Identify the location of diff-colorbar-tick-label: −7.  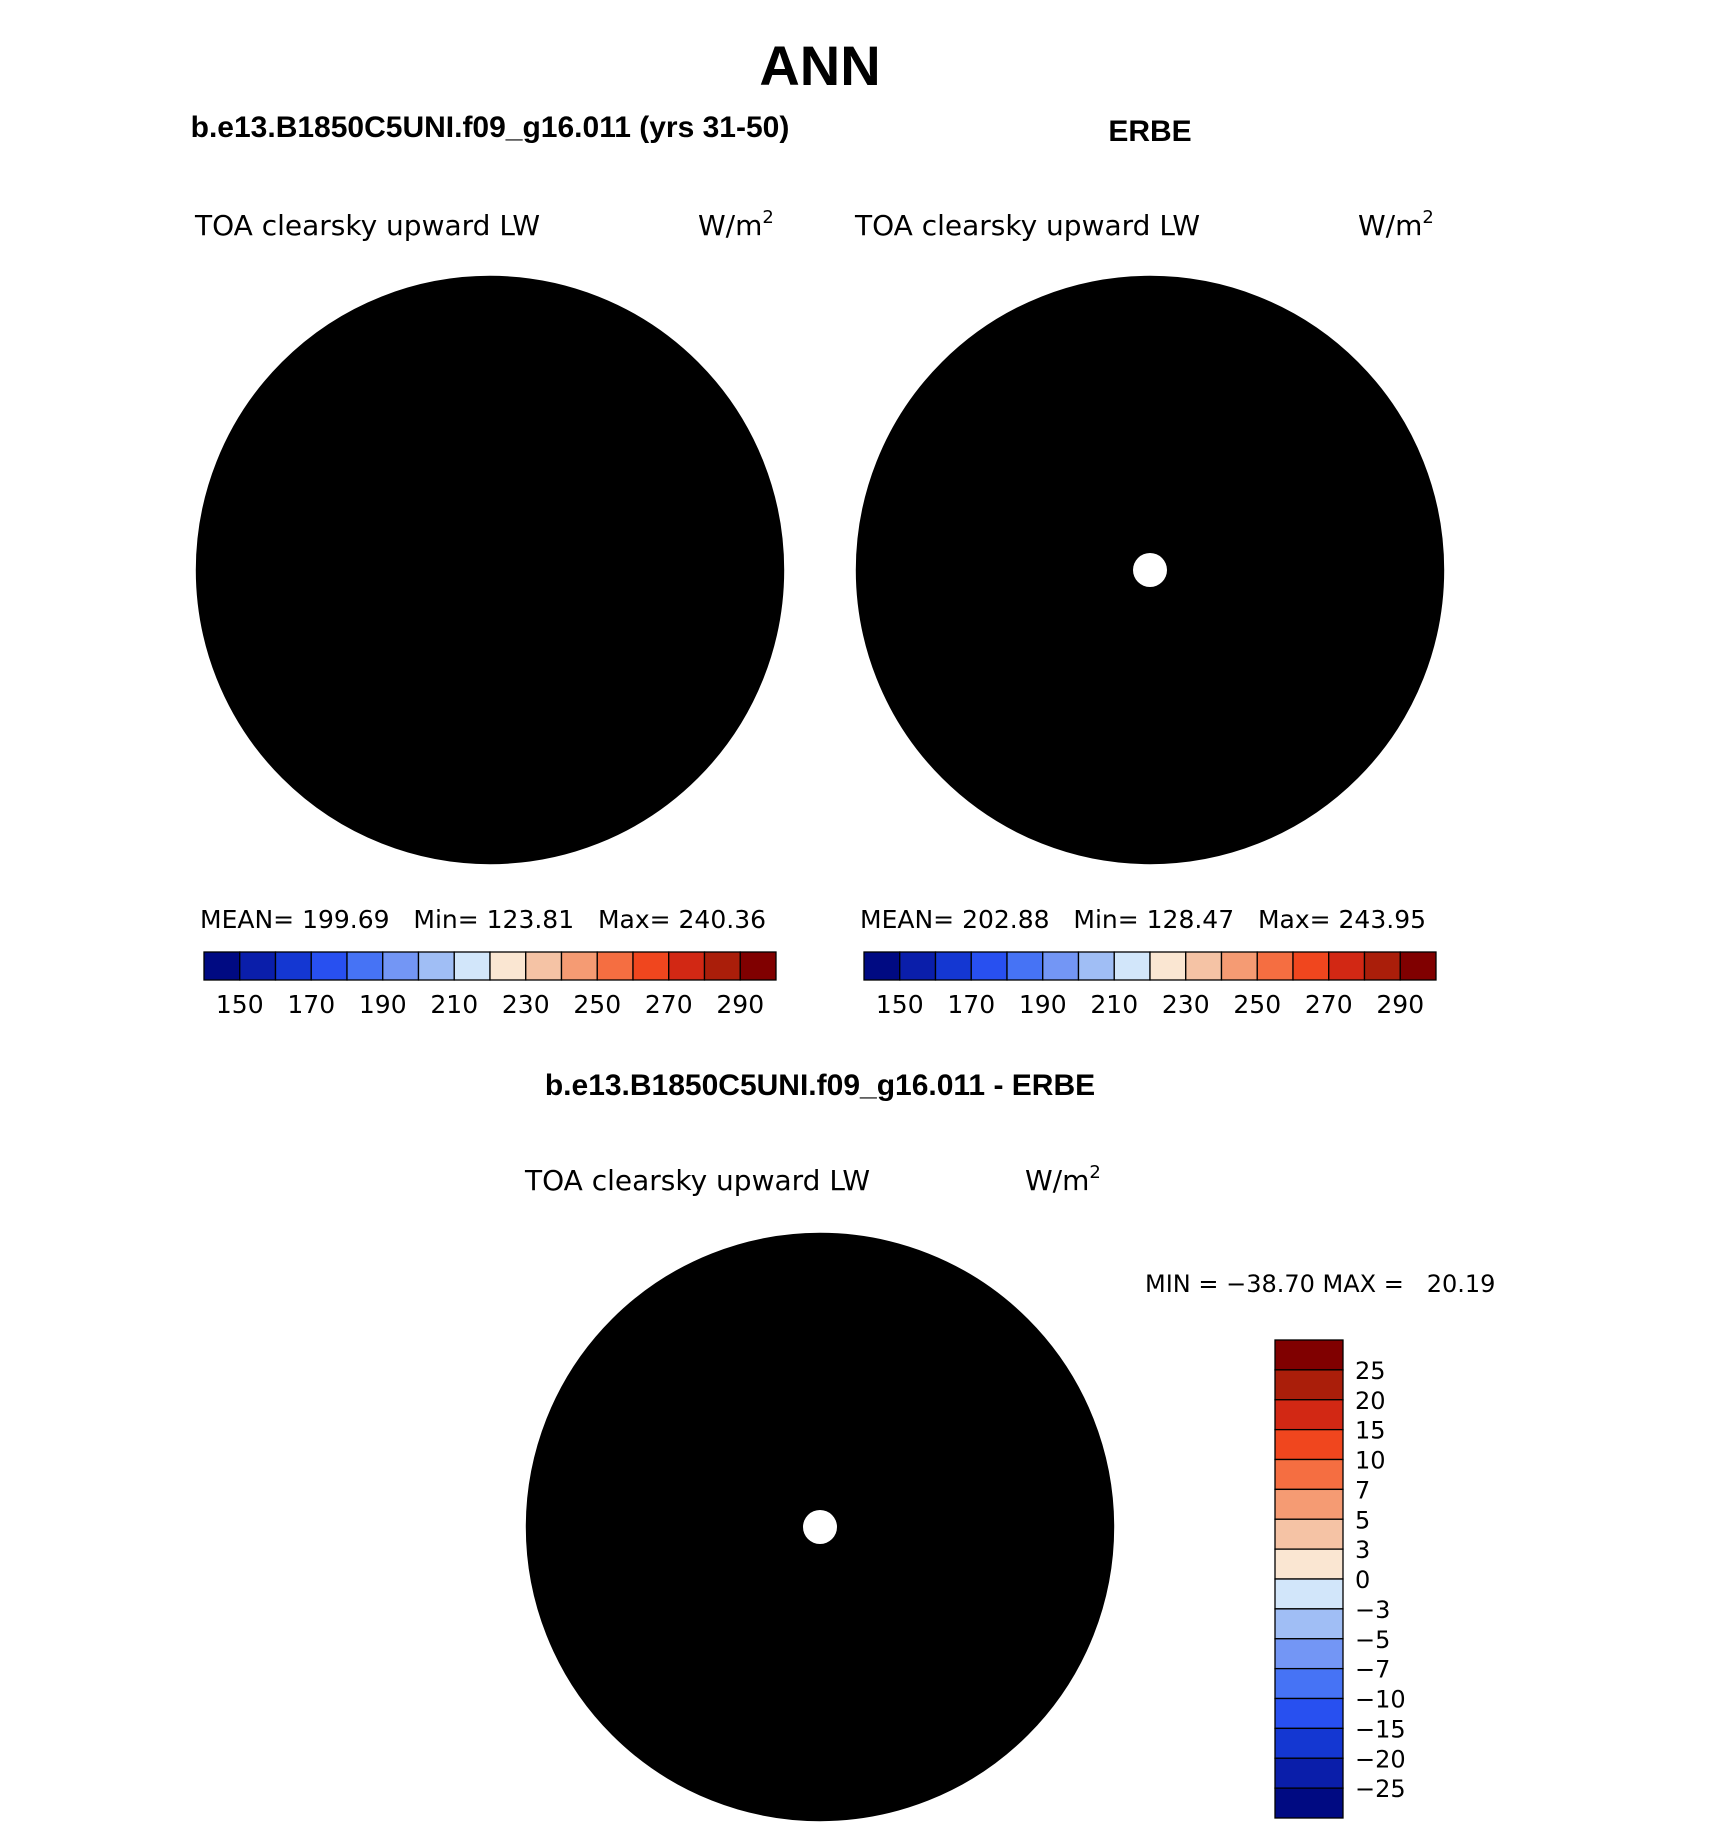
(1372, 1670).